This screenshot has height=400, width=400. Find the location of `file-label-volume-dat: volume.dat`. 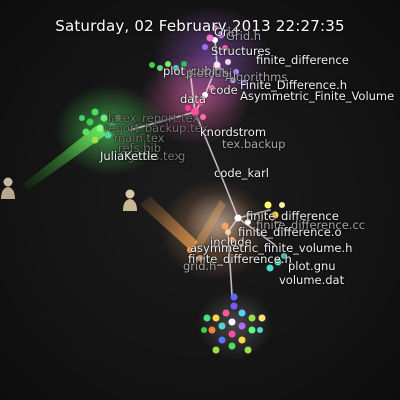

file-label-volume-dat: volume.dat is located at coordinates (312, 280).